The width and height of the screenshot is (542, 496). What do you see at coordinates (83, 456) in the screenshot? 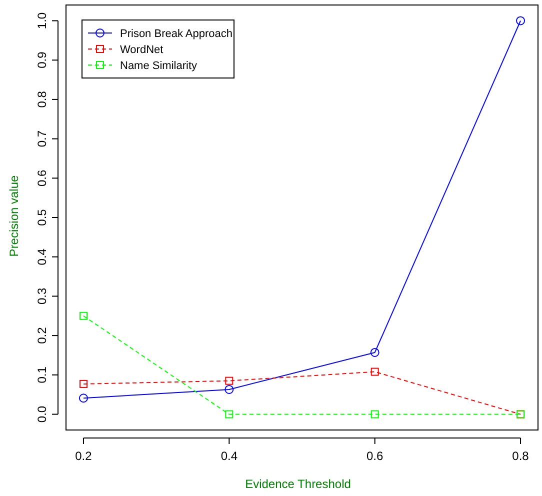
I see `x-tick-label: 0.2` at bounding box center [83, 456].